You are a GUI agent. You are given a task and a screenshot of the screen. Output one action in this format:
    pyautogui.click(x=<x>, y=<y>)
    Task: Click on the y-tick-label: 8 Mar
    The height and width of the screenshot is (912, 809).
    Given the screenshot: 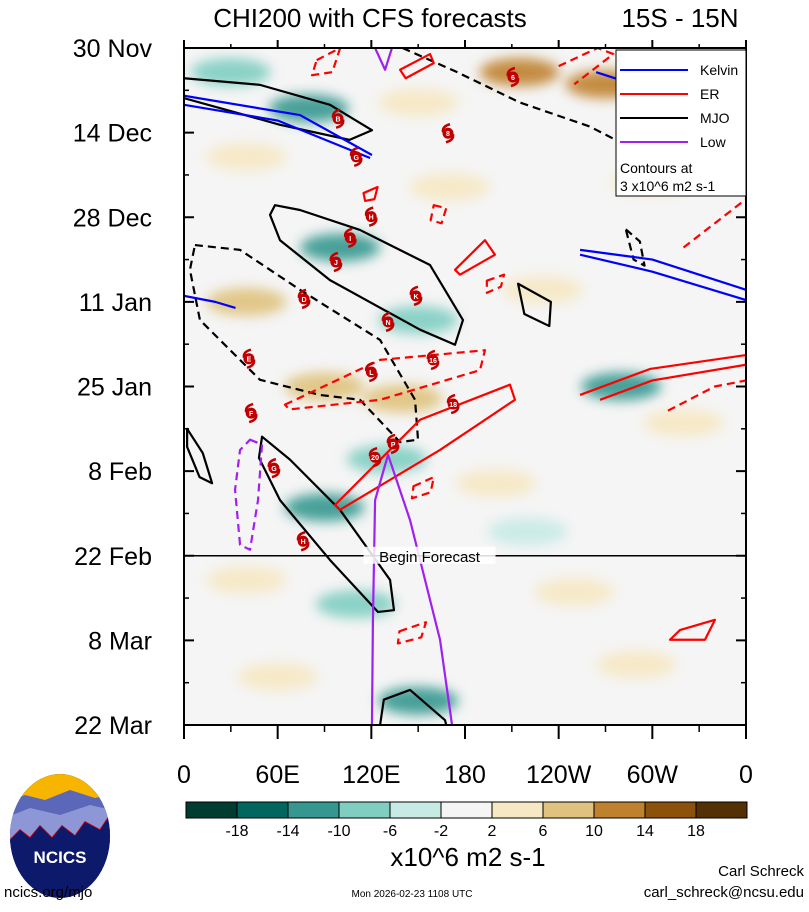 What is the action you would take?
    pyautogui.click(x=120, y=641)
    